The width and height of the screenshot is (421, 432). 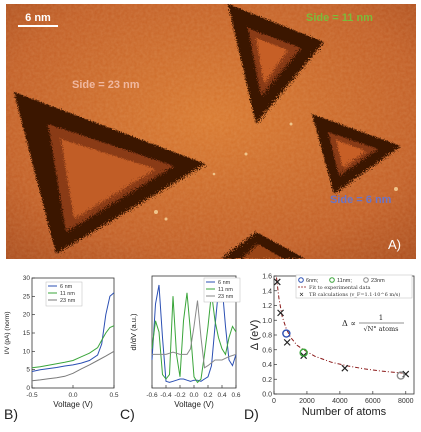 I want to click on formula-lhs: Δ ∝, so click(x=349, y=323).